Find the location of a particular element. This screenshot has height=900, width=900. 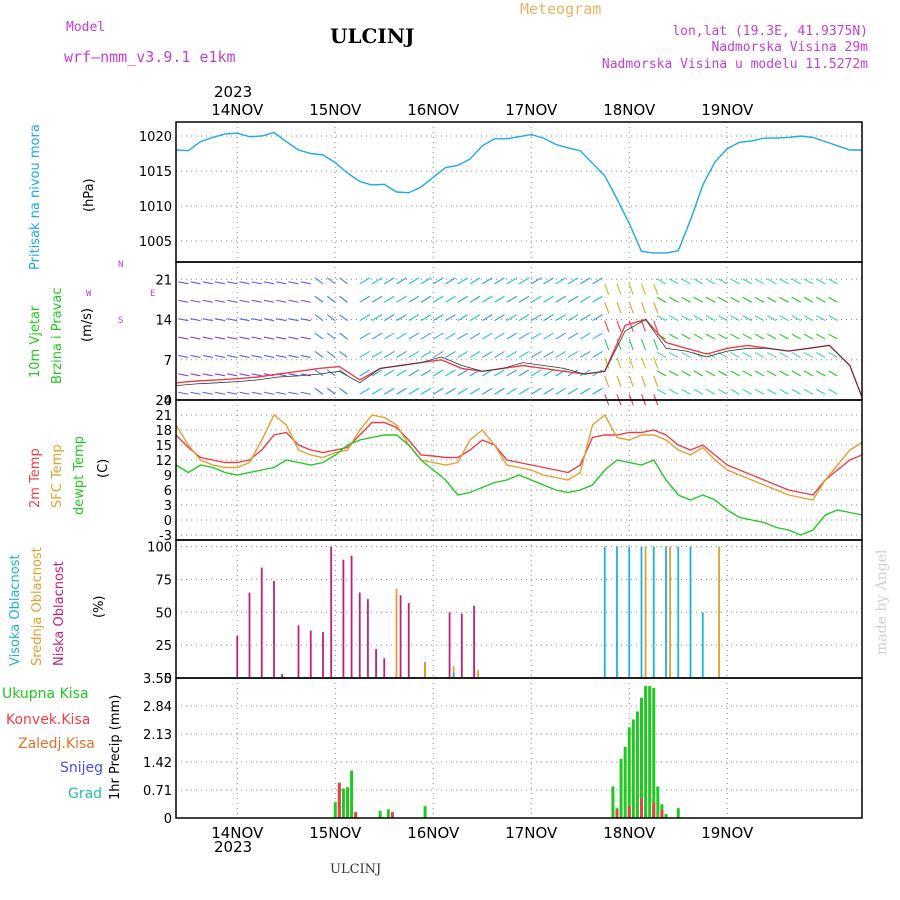

lonlat-label: lon,lat (19.3E, 41.9375N) is located at coordinates (770, 31).